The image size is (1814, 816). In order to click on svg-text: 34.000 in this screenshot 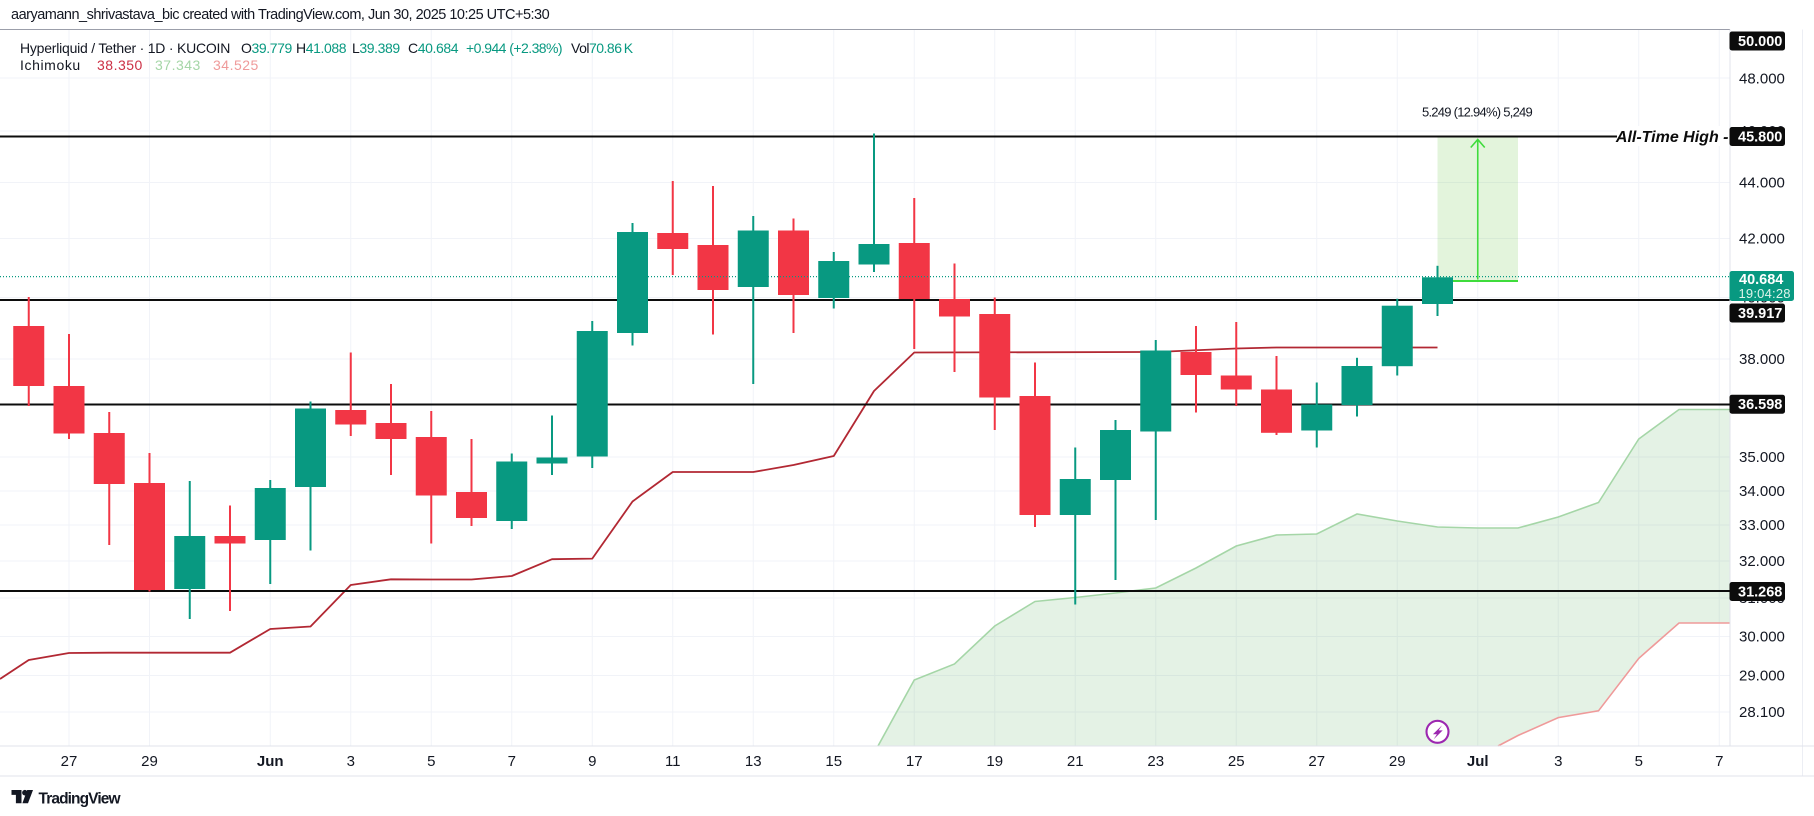, I will do `click(1762, 491)`.